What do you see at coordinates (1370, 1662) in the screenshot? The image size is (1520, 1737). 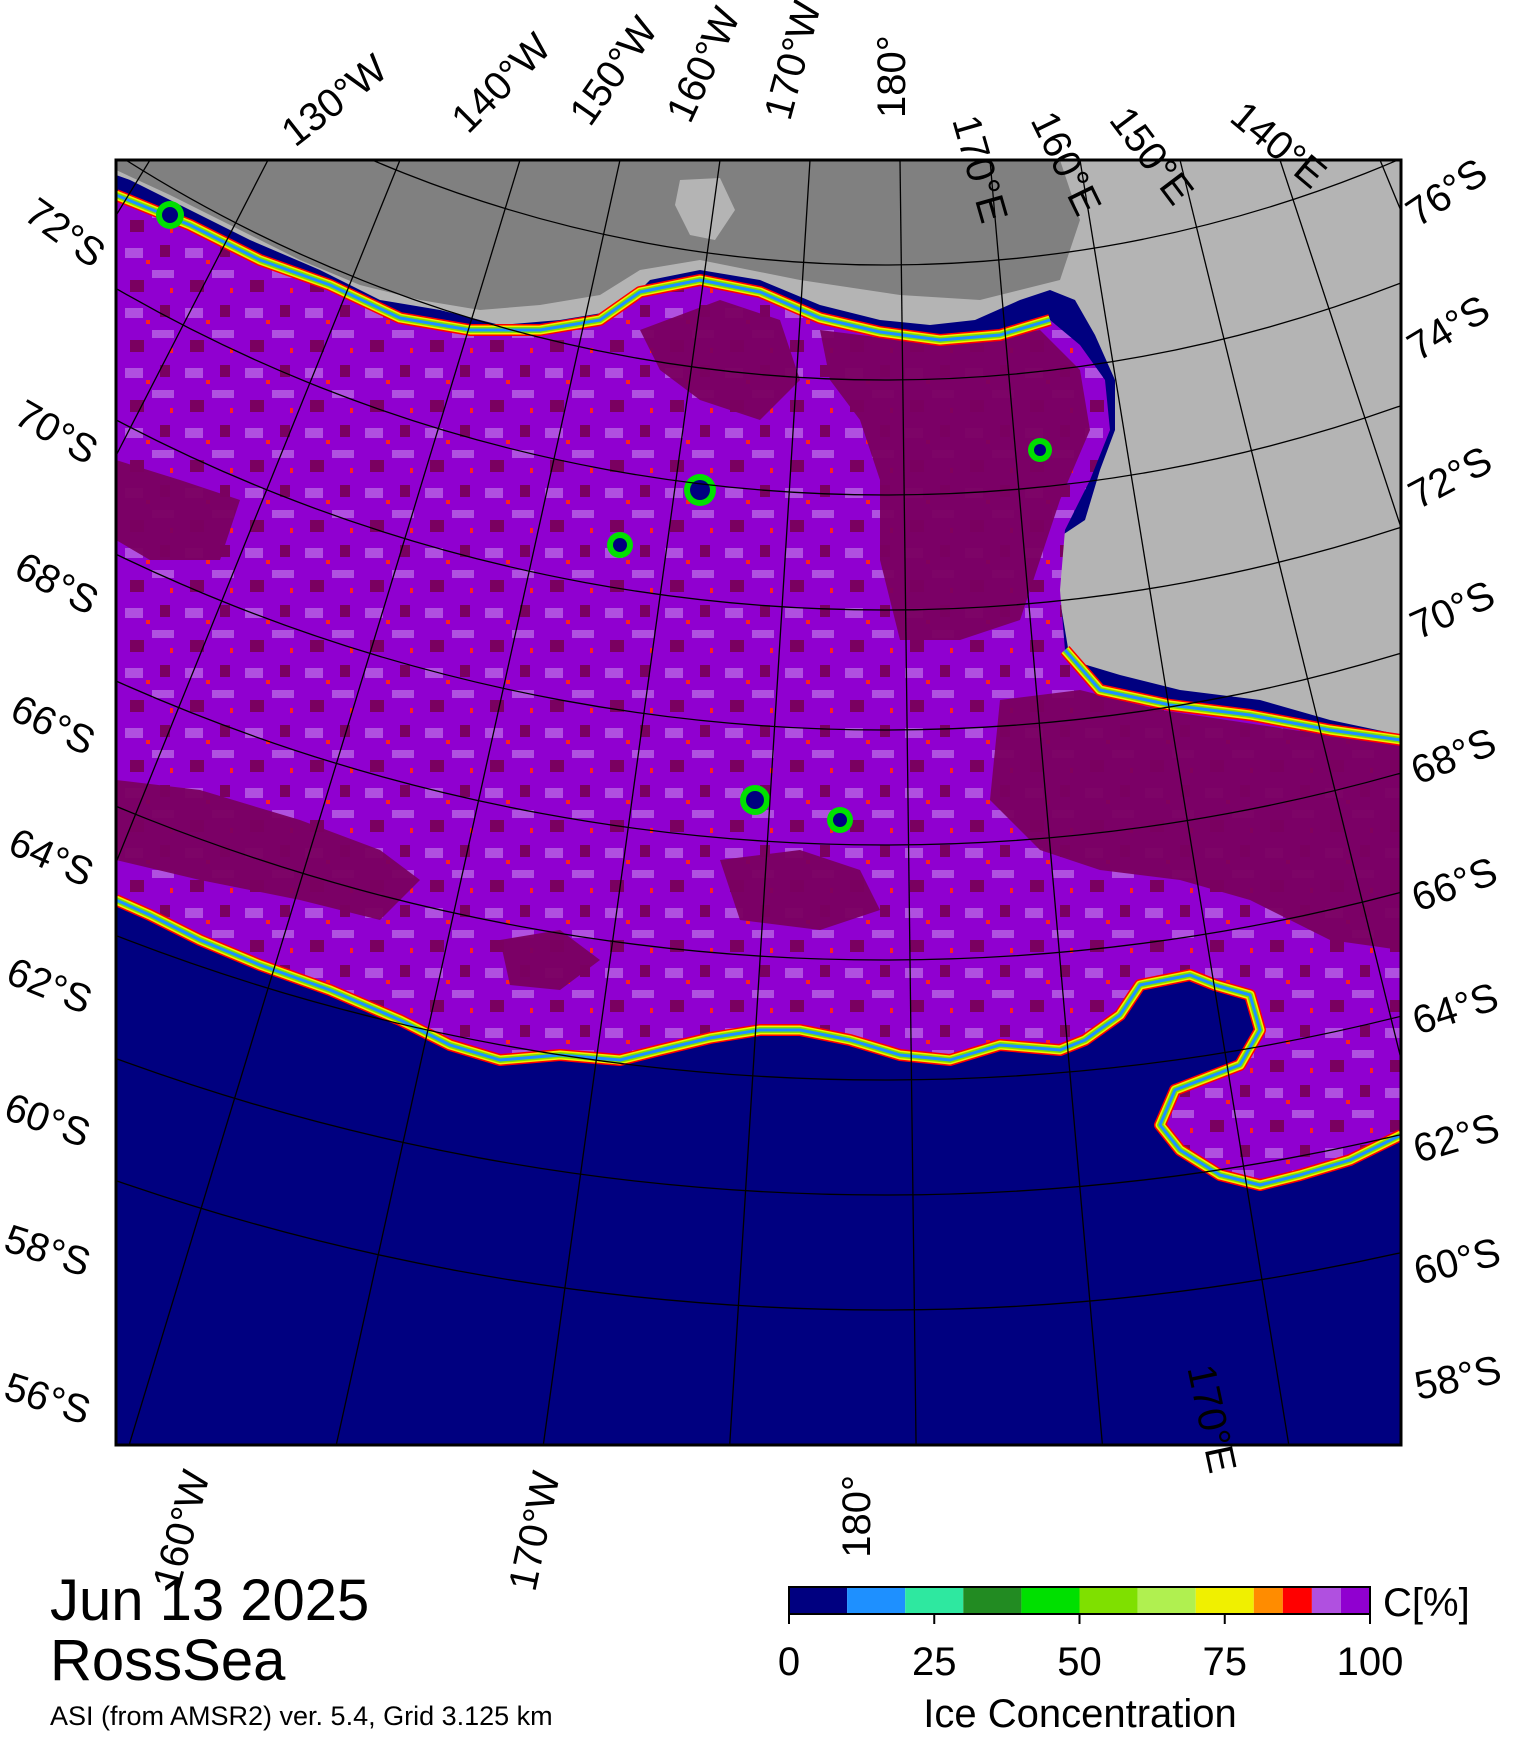 I see `colorbar-tick-label: 100` at bounding box center [1370, 1662].